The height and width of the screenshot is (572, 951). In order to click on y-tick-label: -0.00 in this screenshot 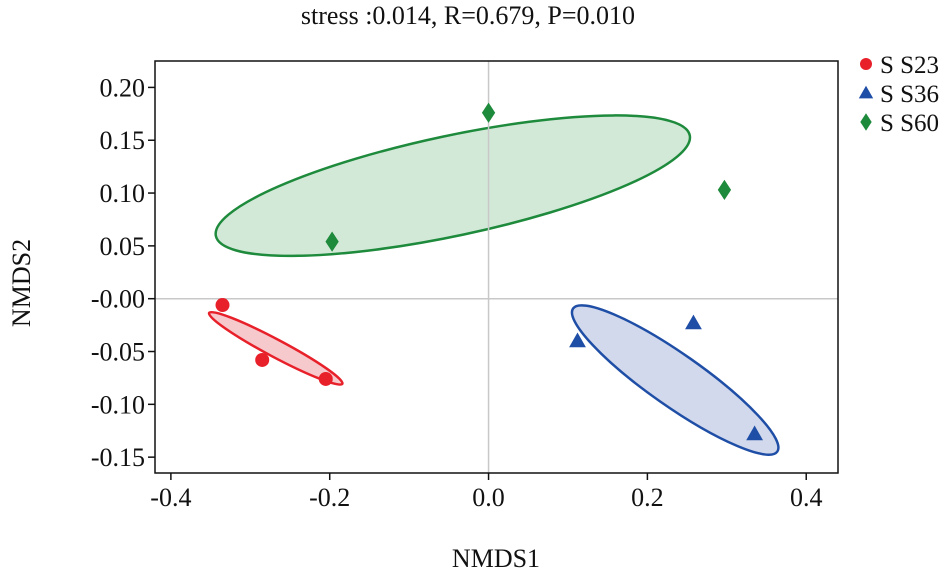, I will do `click(118, 299)`.